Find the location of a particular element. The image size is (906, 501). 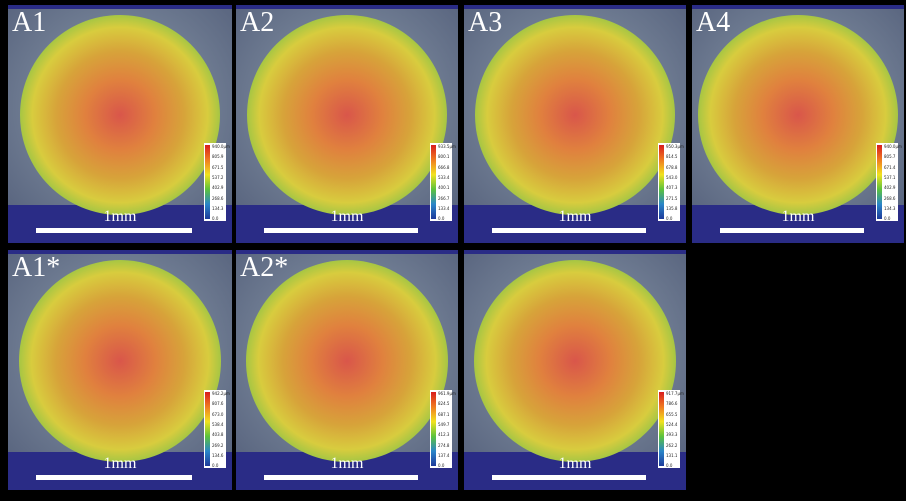

colorbar-tick-label: 671.4 is located at coordinates (890, 167).